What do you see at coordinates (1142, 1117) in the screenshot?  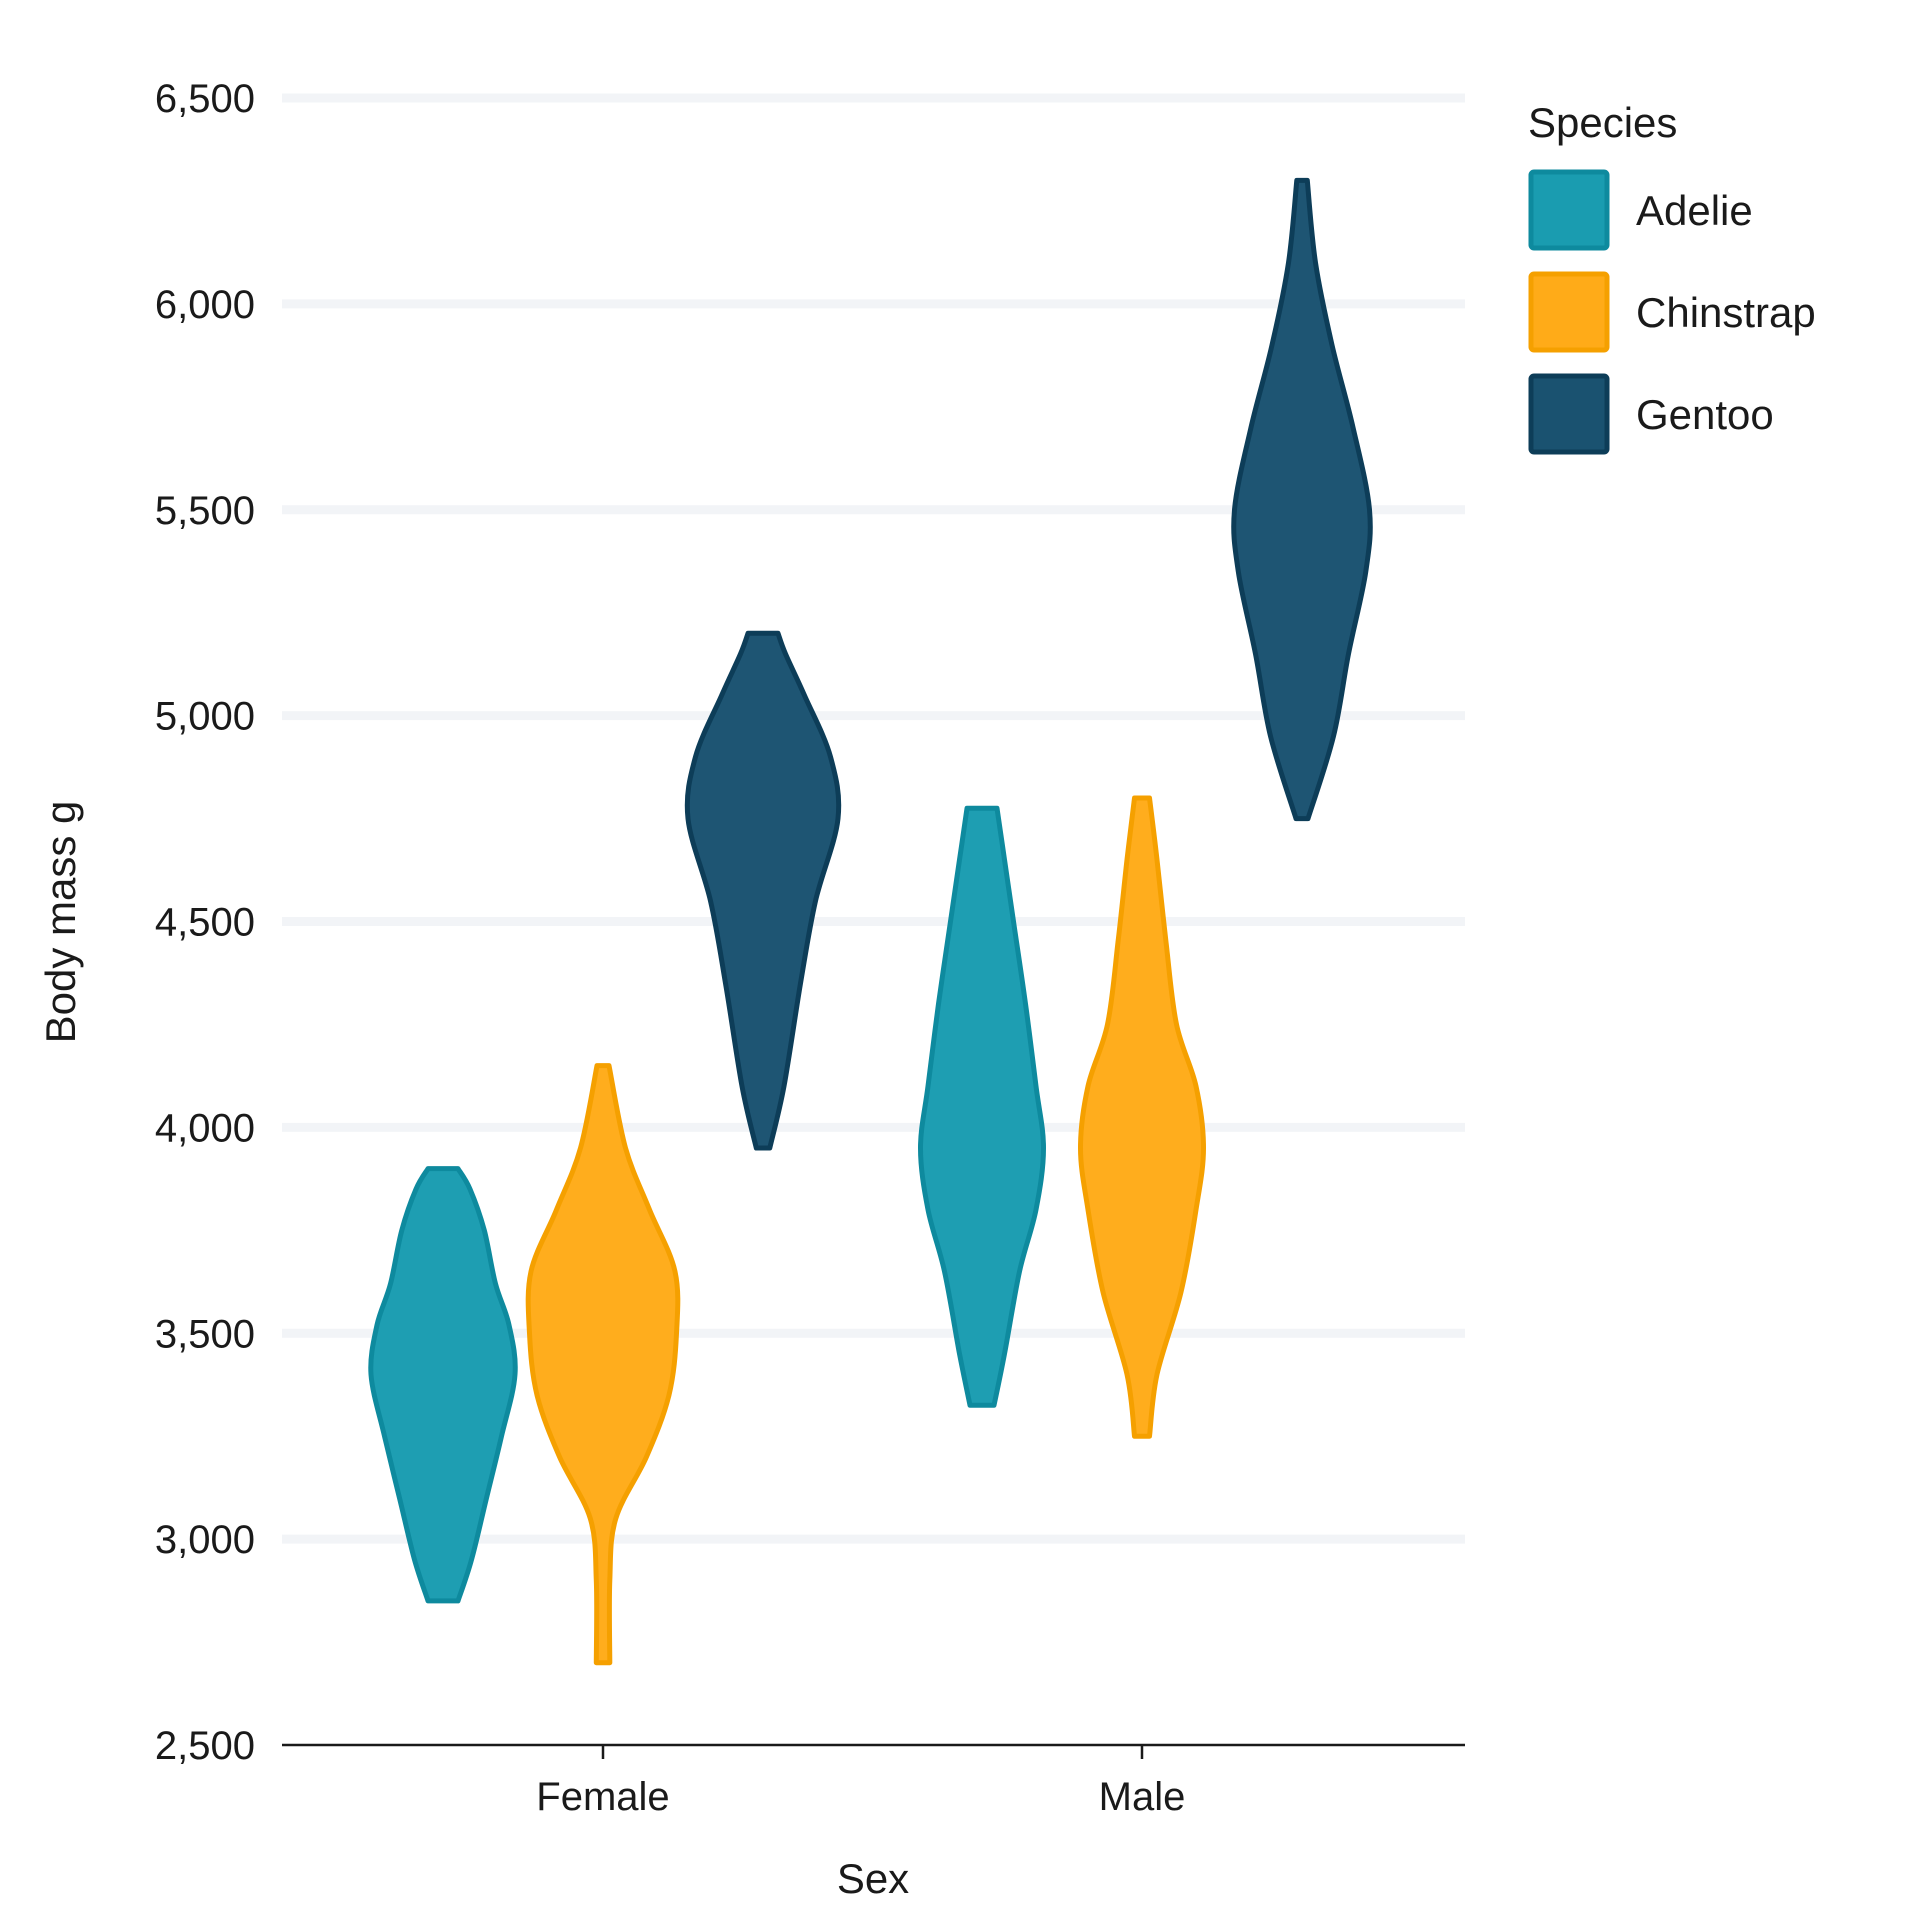 I see `violin-chinstrap-male` at bounding box center [1142, 1117].